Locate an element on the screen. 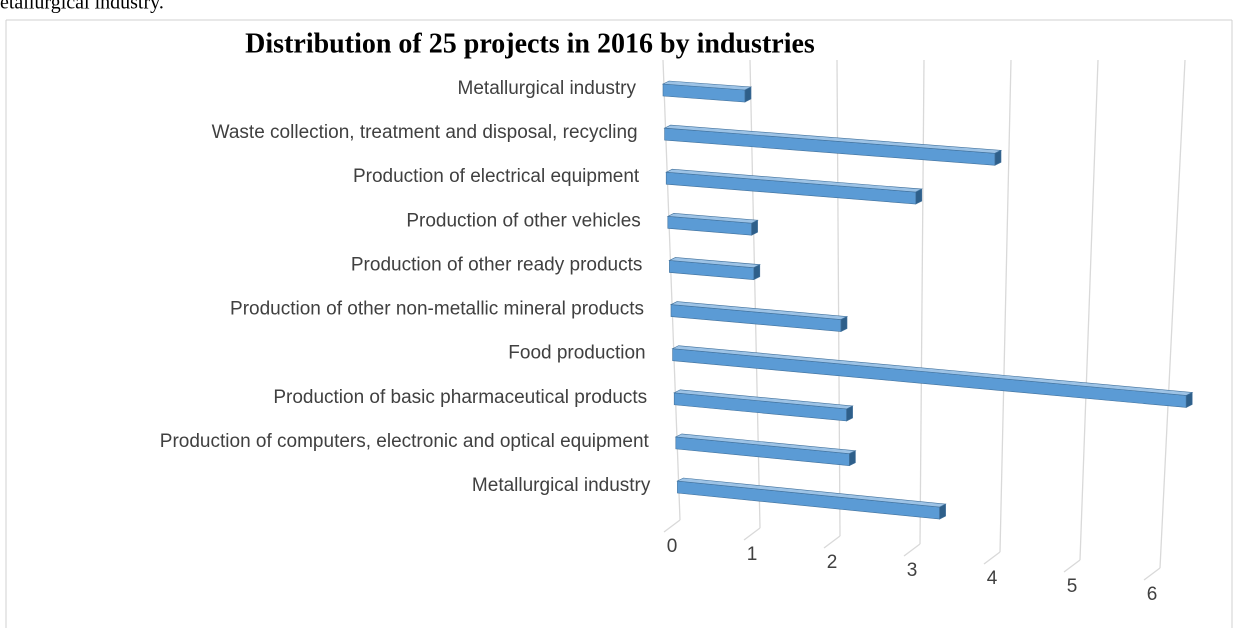 The width and height of the screenshot is (1237, 628). x-tick-label: 6 is located at coordinates (1152, 594).